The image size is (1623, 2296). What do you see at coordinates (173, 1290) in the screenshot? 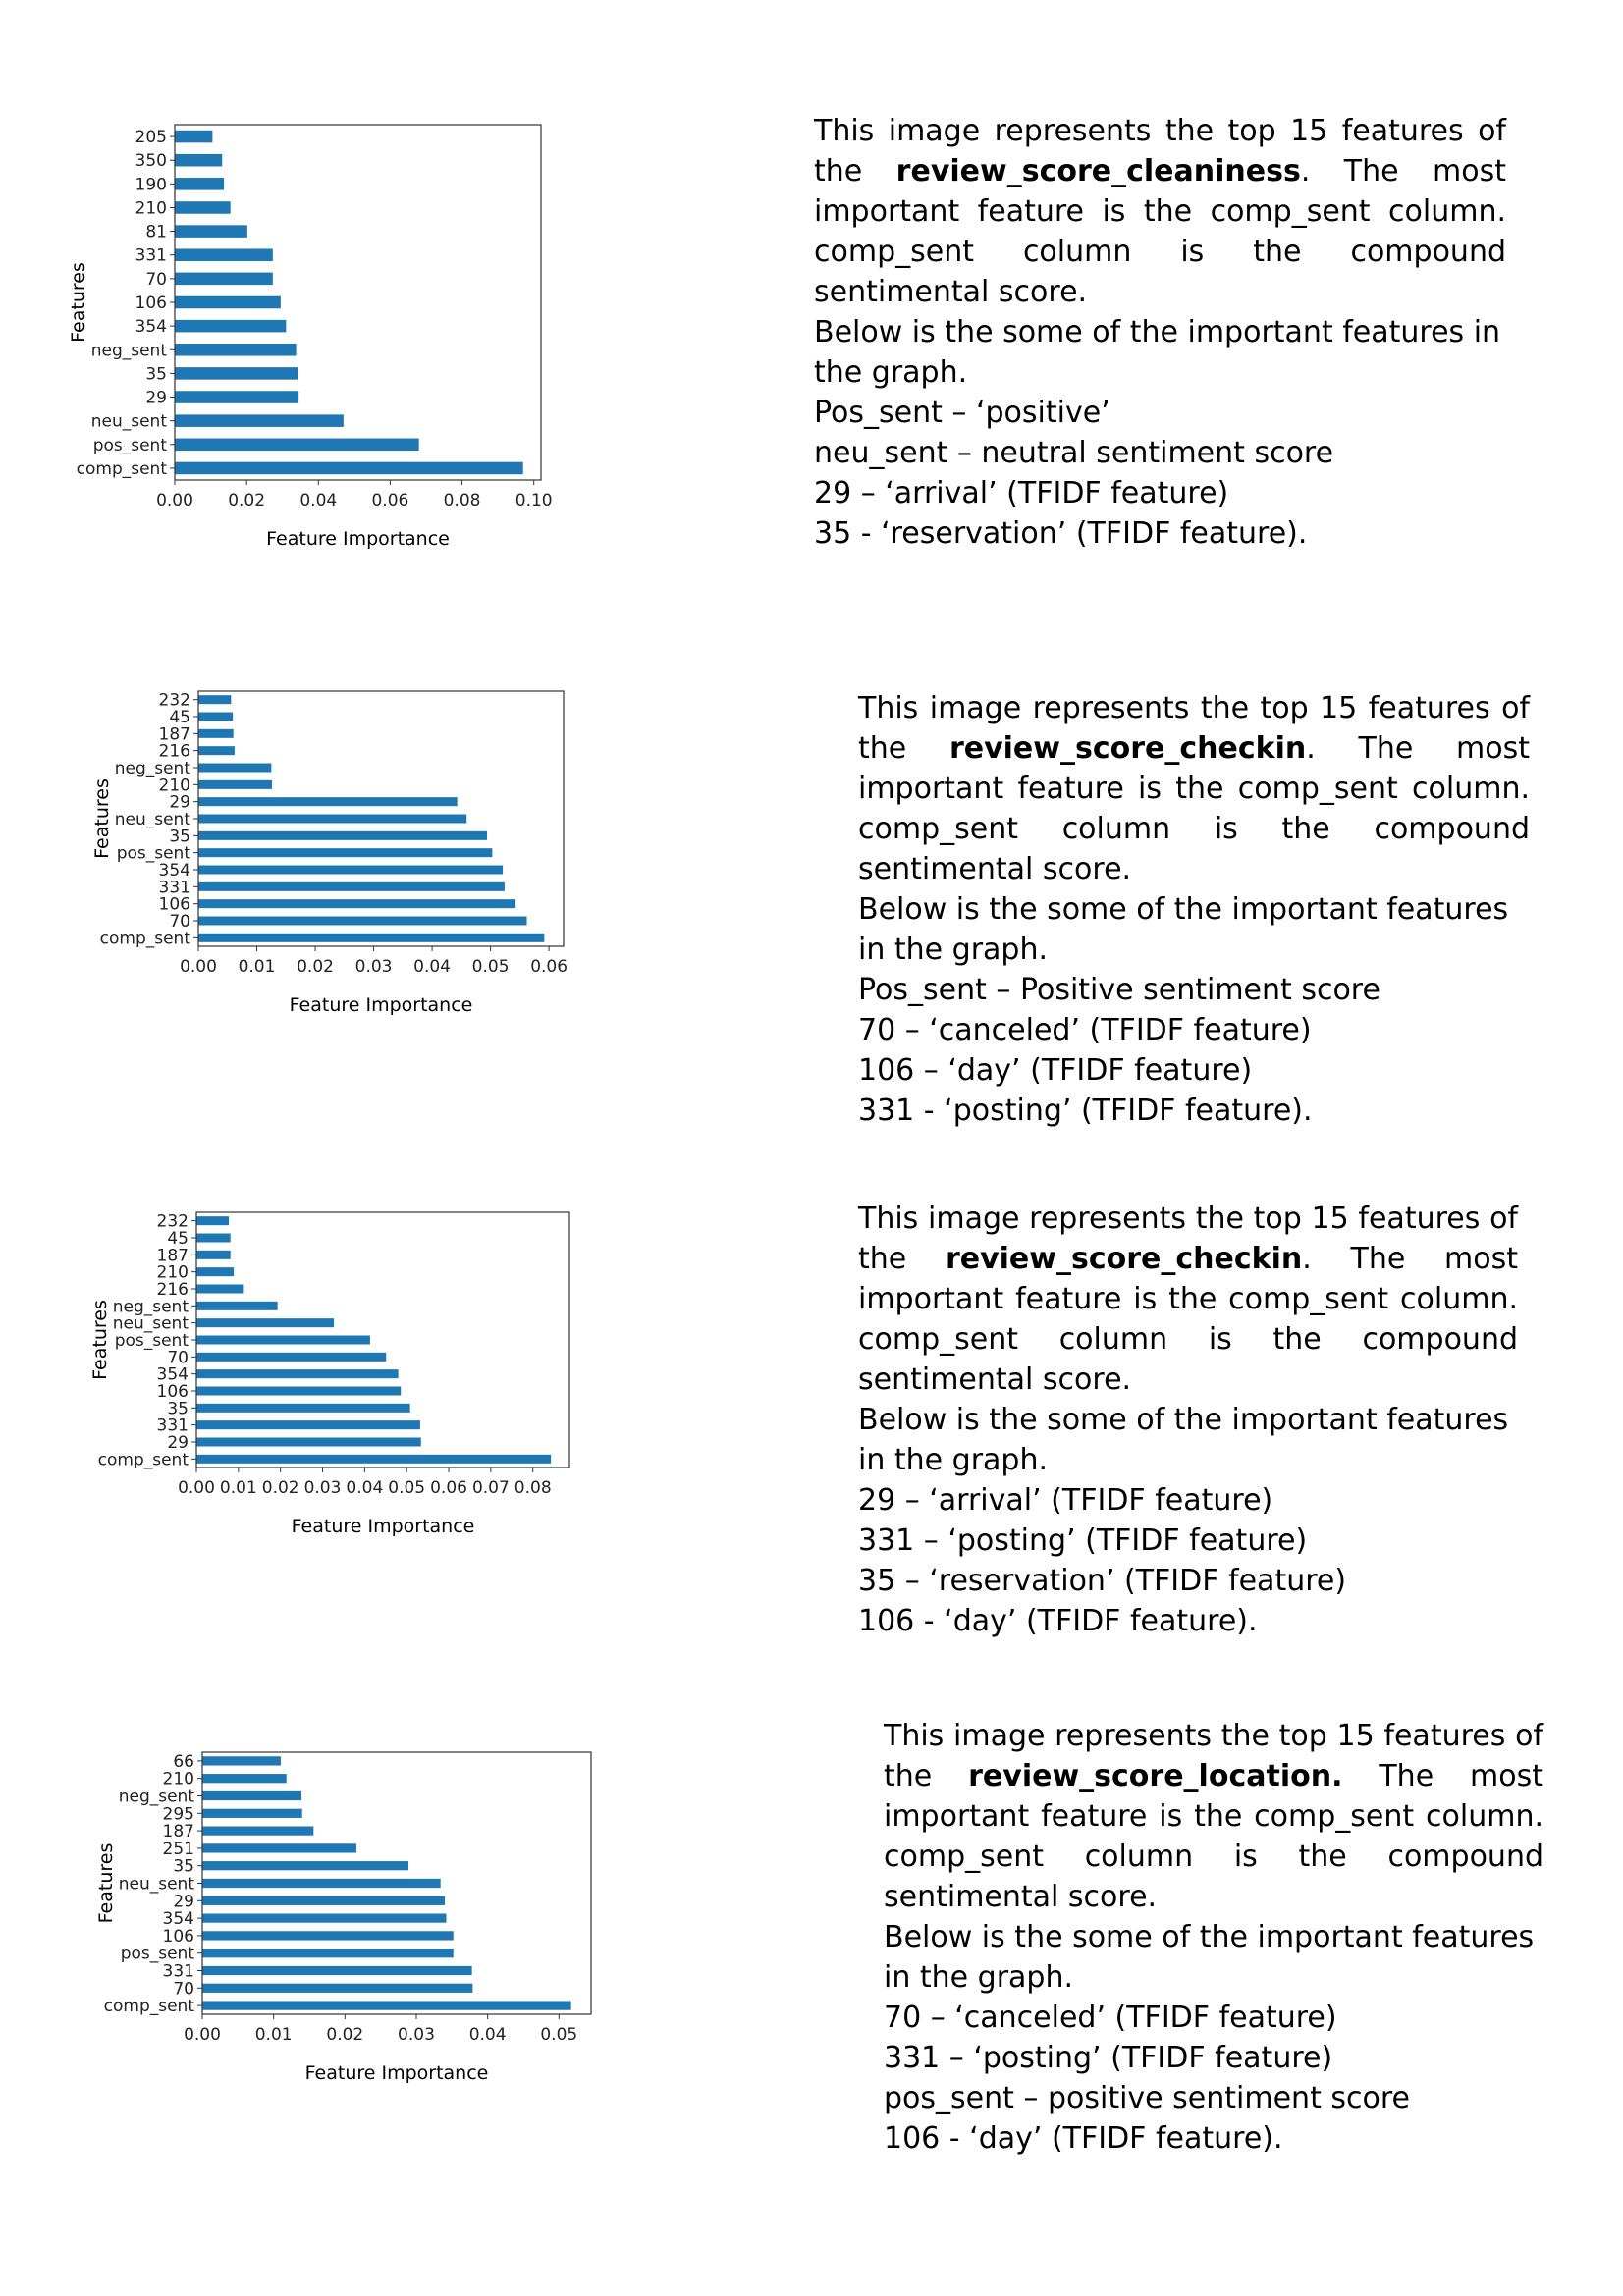
I see `y-tick-label: 216` at bounding box center [173, 1290].